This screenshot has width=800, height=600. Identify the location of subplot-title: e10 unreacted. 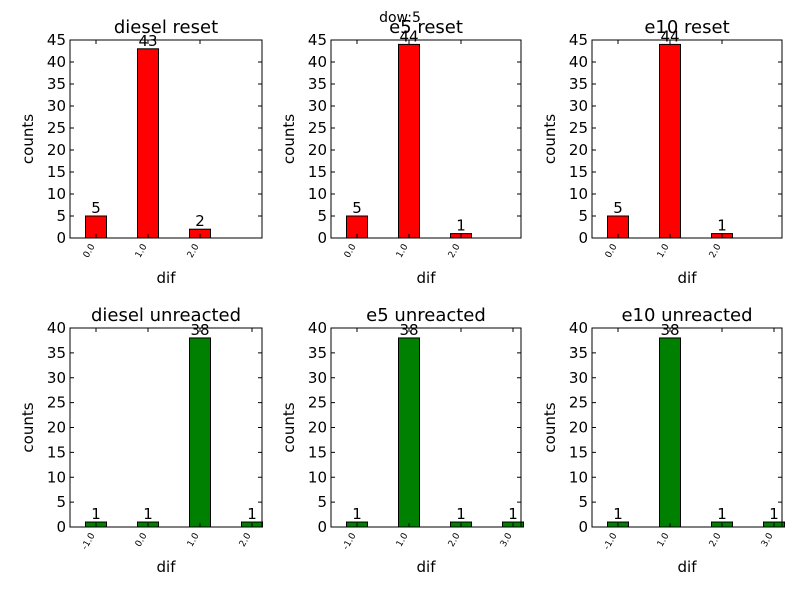
(686, 315).